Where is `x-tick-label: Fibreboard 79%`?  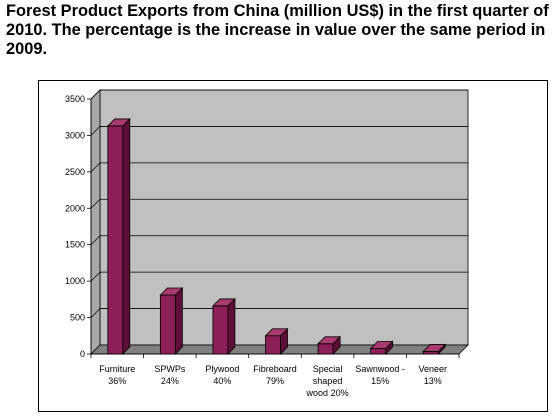
x-tick-label: Fibreboard 79% is located at coordinates (275, 375).